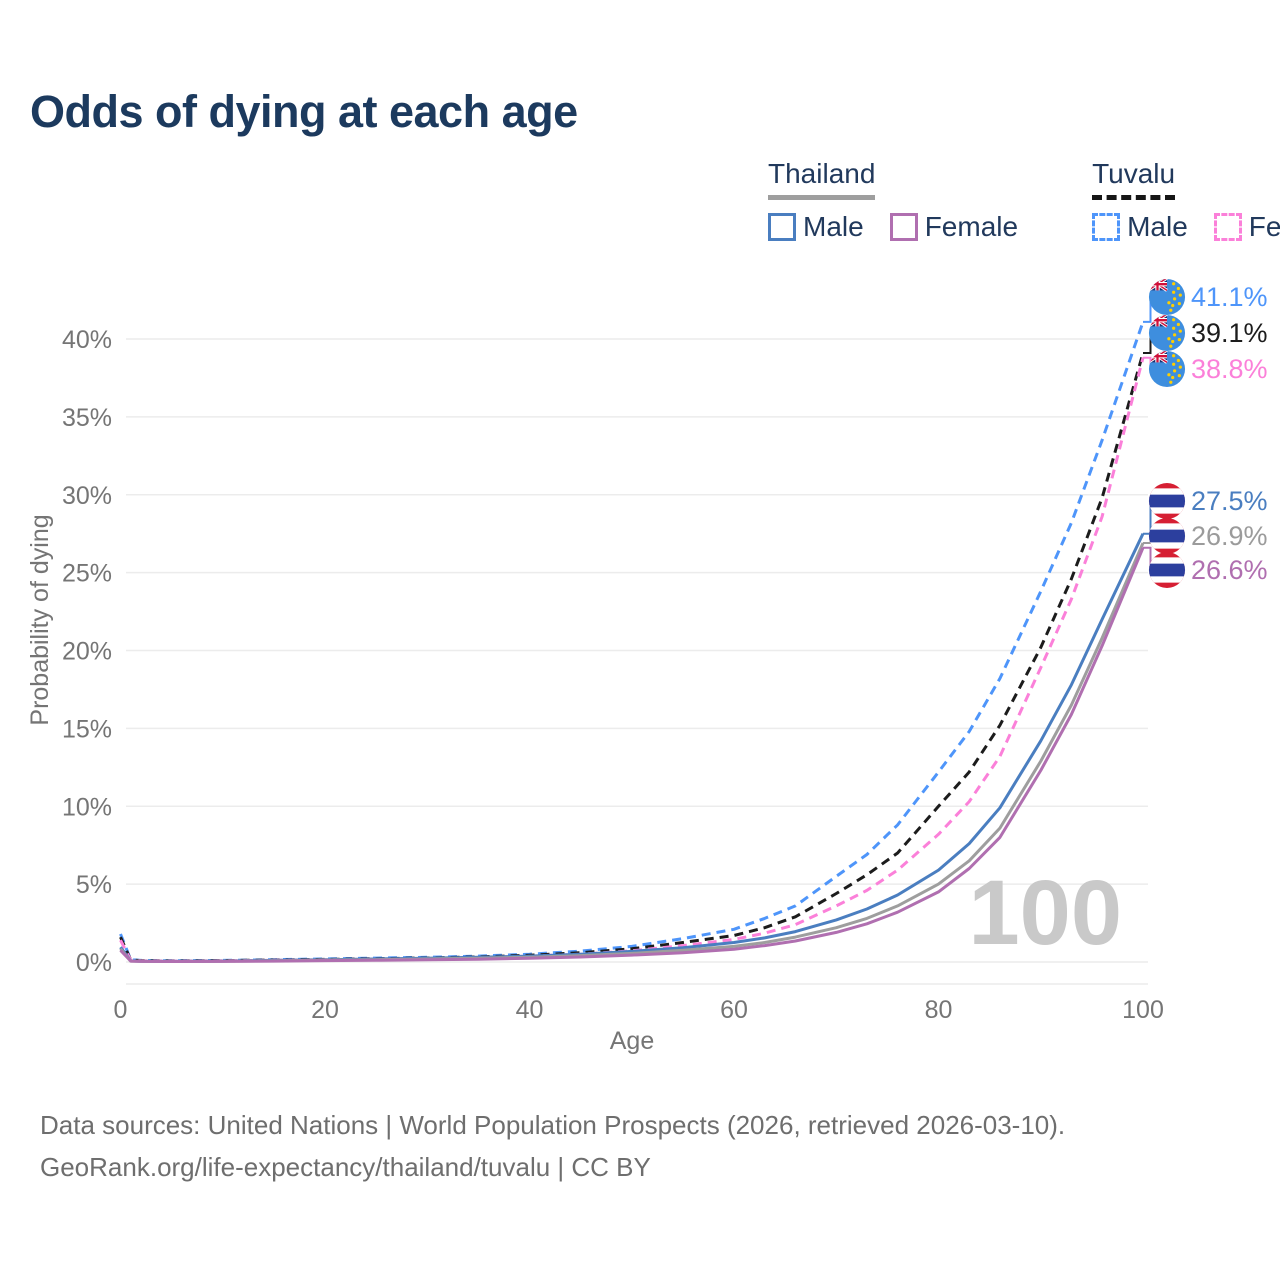  I want to click on y-tick-label: 15%, so click(87, 729).